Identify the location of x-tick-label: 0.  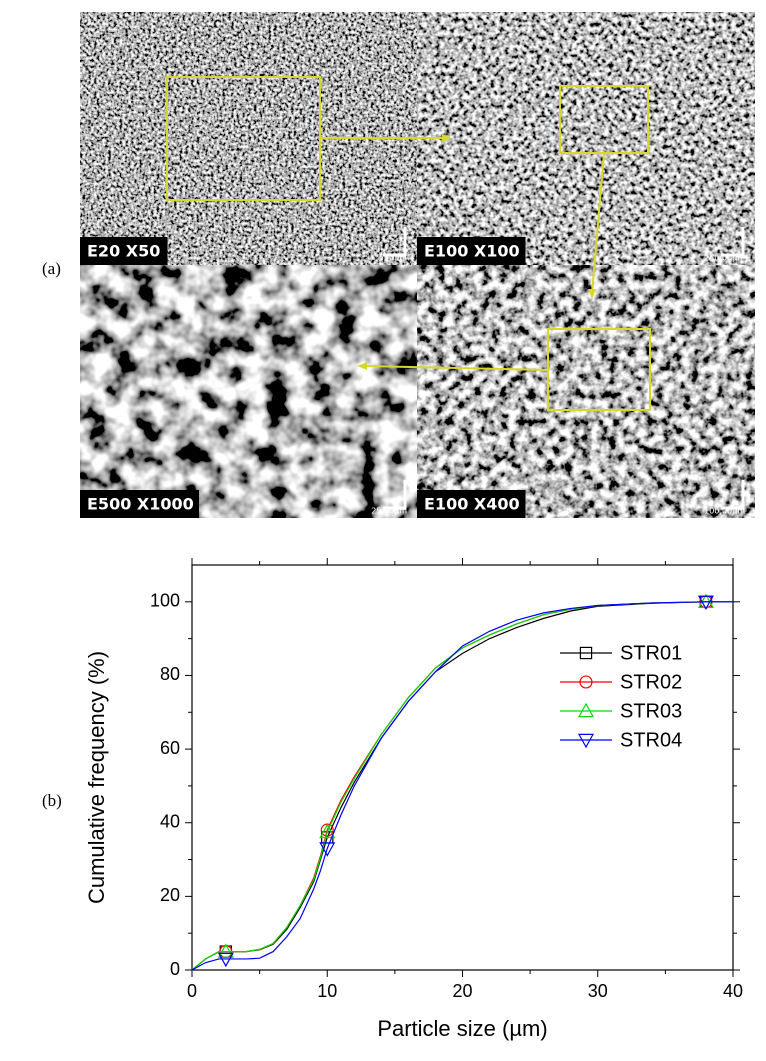
(192, 991).